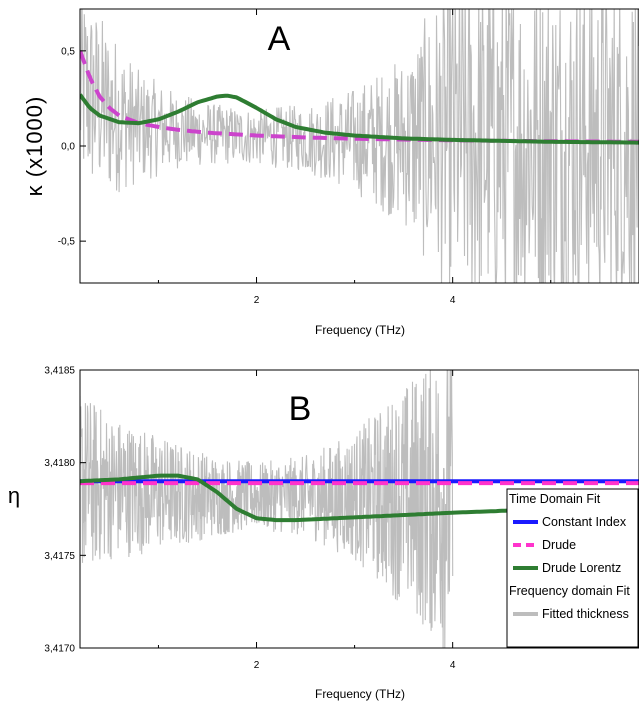 Image resolution: width=639 pixels, height=704 pixels. Describe the element at coordinates (359, 119) in the screenshot. I see `series-a-2-drude-lorentz-line` at that location.